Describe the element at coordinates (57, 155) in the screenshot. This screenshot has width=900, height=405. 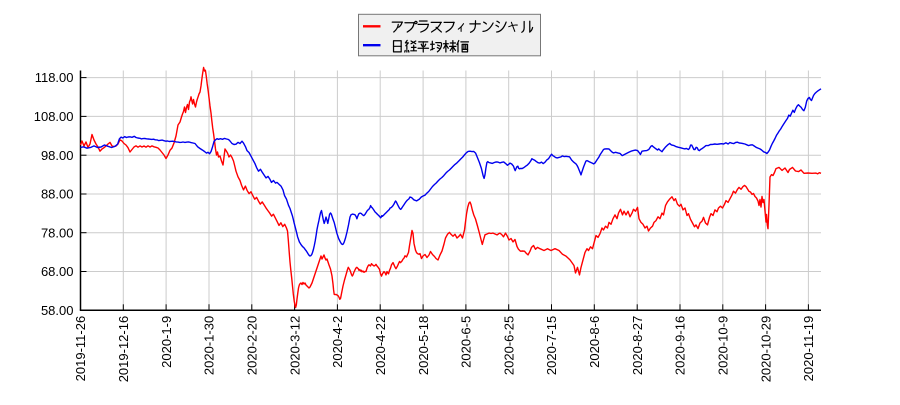
I see `svg-text: 98.00` at that location.